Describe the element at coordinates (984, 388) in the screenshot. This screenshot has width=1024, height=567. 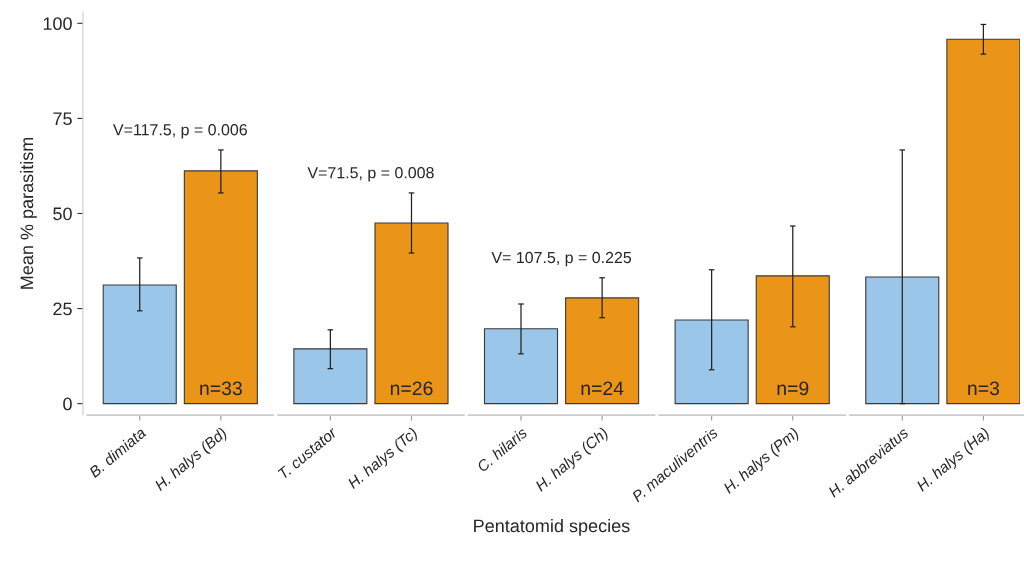
I see `annotation: n=3` at that location.